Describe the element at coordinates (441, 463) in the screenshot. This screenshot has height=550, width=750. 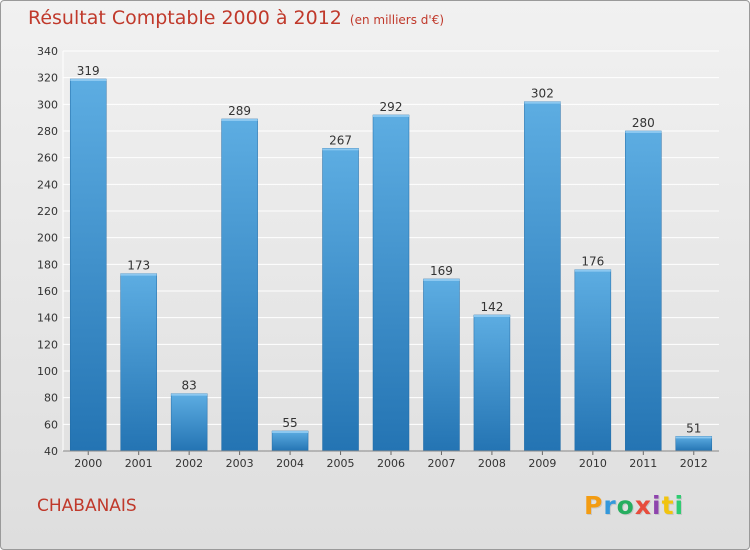
I see `x-tick-label: 2007` at that location.